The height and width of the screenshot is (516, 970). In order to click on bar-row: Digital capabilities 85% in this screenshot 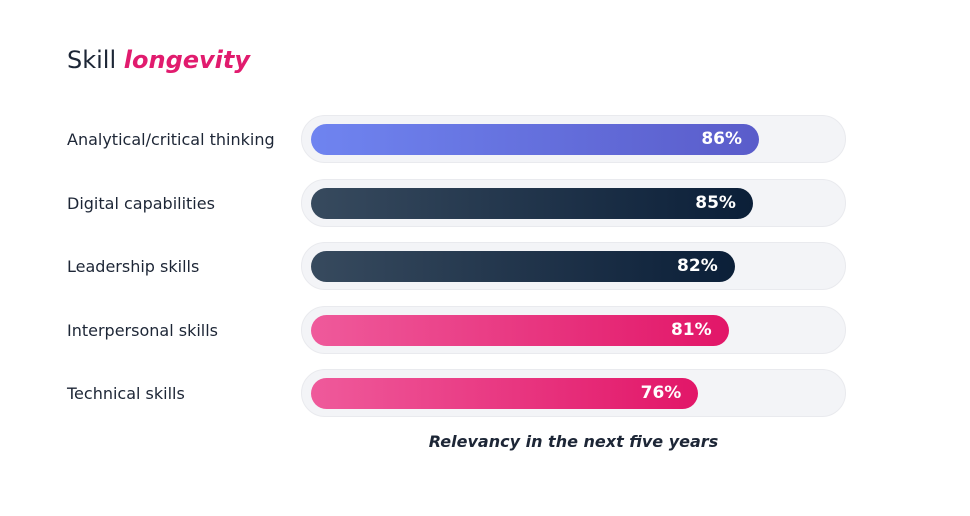, I will do `click(485, 203)`.